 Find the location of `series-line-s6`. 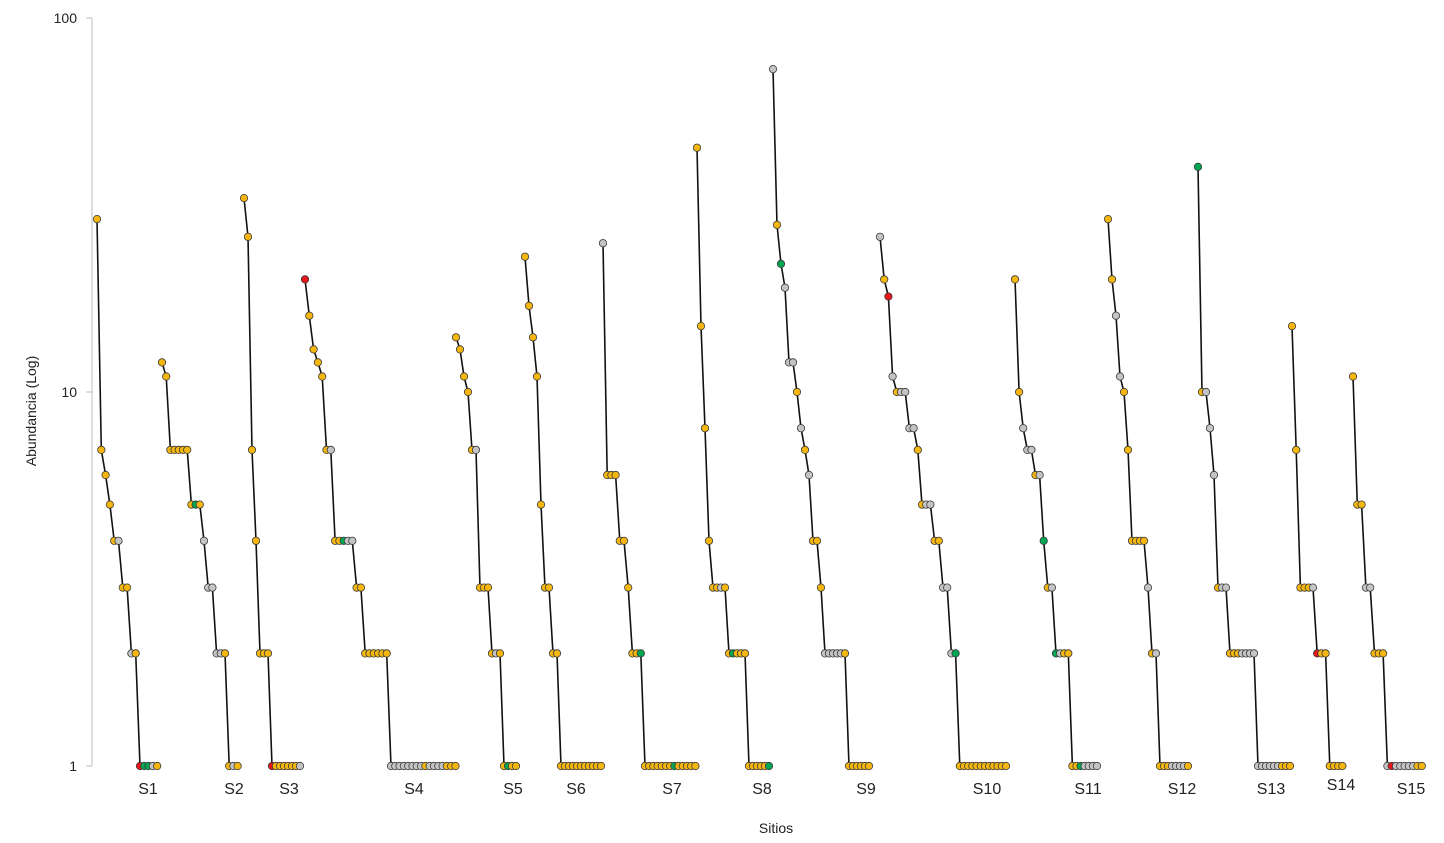

series-line-s6 is located at coordinates (562, 511).